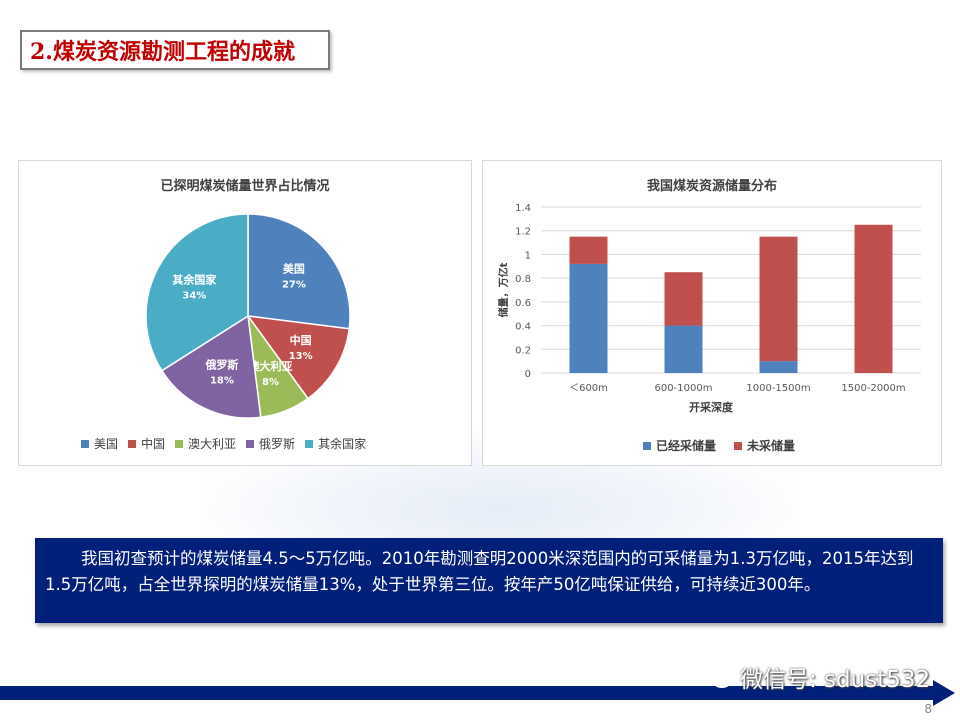  What do you see at coordinates (778, 388) in the screenshot?
I see `x-tick-label: 1000-1500m` at bounding box center [778, 388].